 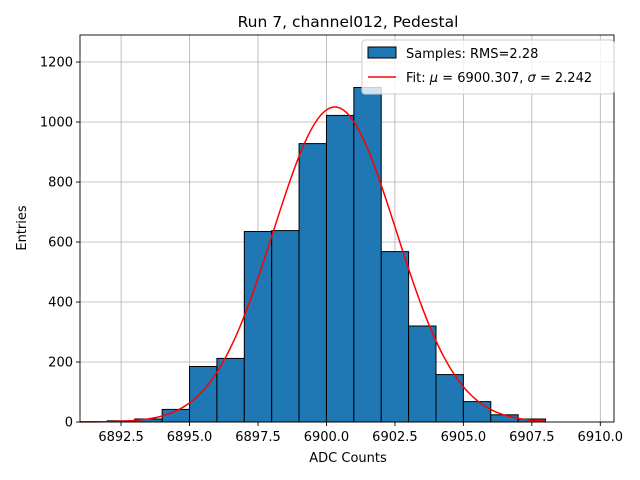 I want to click on x-axis-label: ADC Counts, so click(x=348, y=458).